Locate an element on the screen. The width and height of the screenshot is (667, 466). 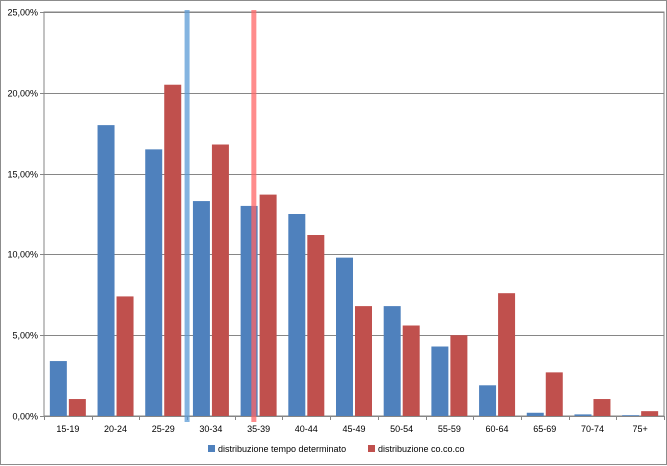
x-tick-label: 40-44 is located at coordinates (306, 429).